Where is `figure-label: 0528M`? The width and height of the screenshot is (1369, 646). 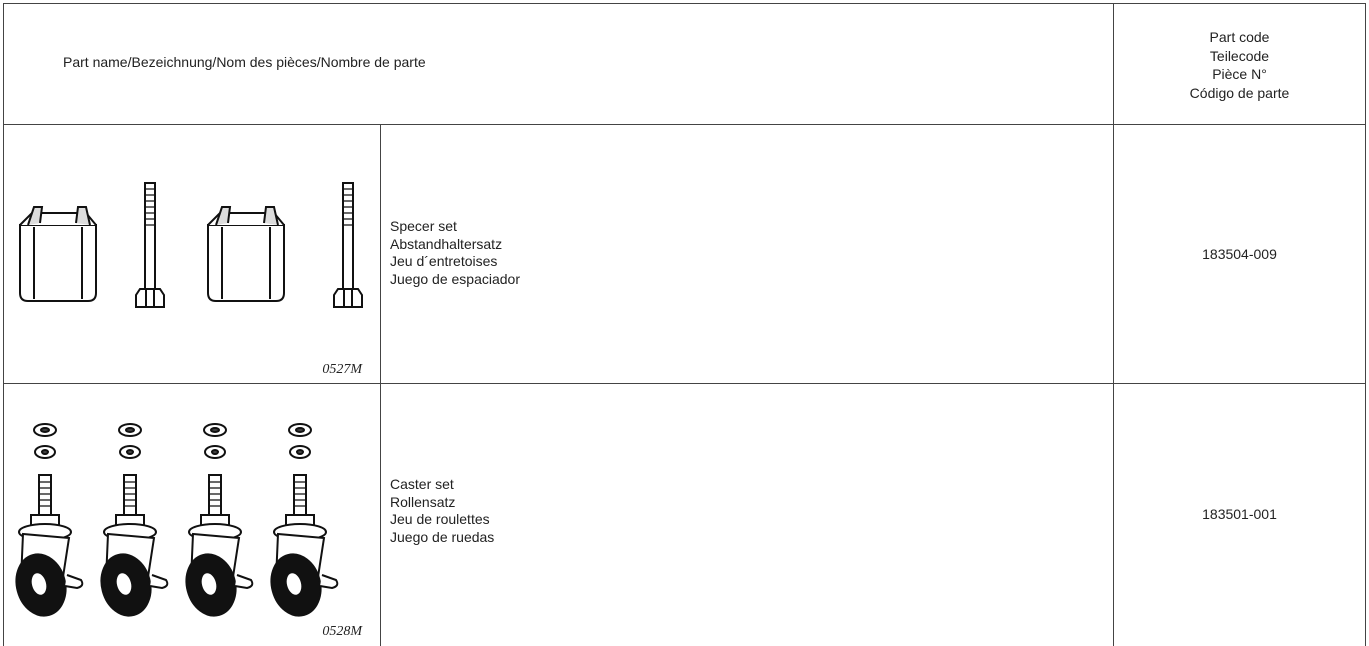
figure-label: 0528M is located at coordinates (342, 631).